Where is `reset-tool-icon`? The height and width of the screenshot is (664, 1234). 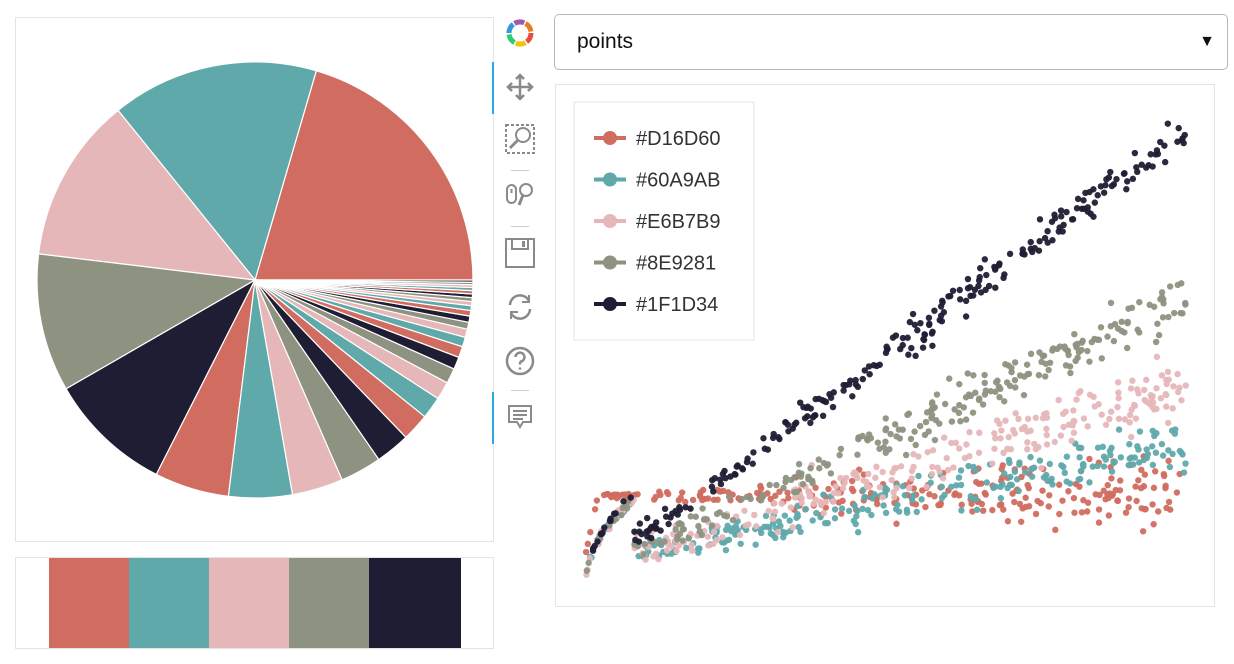
reset-tool-icon is located at coordinates (520, 307).